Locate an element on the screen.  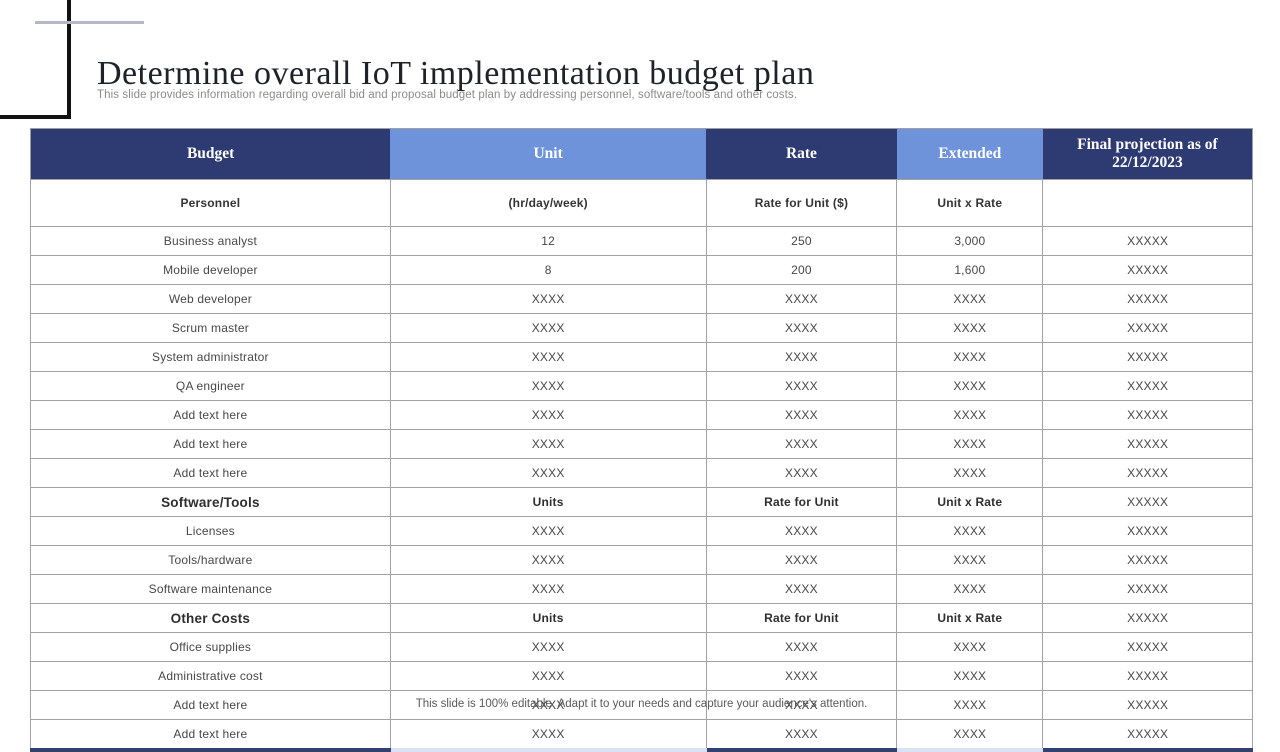
table-row: Tools/hardware XXXX XXXX XXXX XXXXX is located at coordinates (641, 560).